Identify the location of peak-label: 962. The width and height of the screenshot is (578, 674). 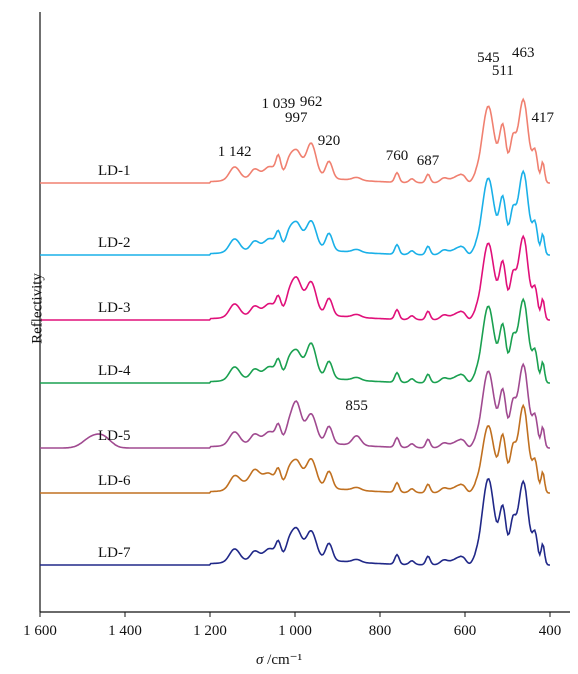
(311, 102).